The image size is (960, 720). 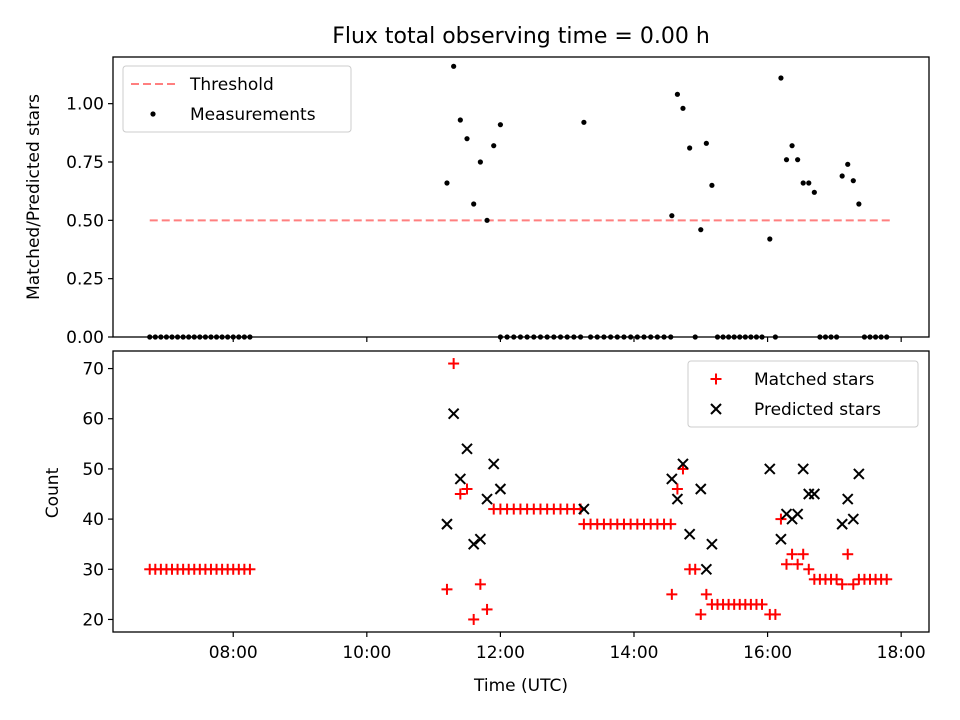 What do you see at coordinates (231, 85) in the screenshot?
I see `legend-threshold-label: Threshold` at bounding box center [231, 85].